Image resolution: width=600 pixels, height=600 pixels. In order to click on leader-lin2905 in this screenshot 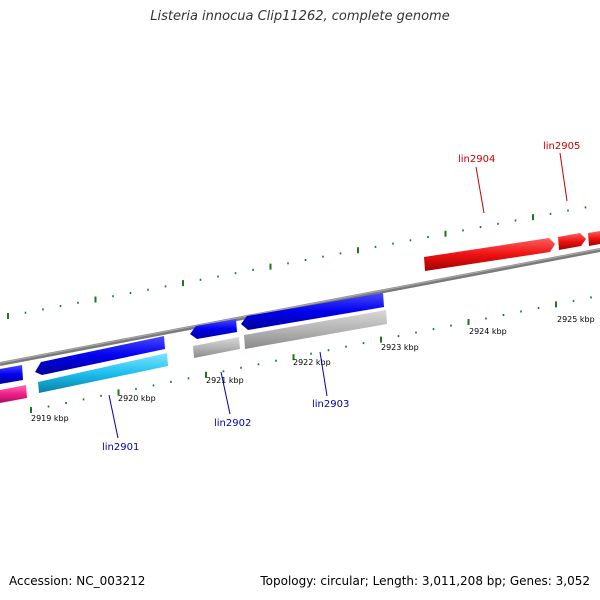, I will do `click(563, 177)`.